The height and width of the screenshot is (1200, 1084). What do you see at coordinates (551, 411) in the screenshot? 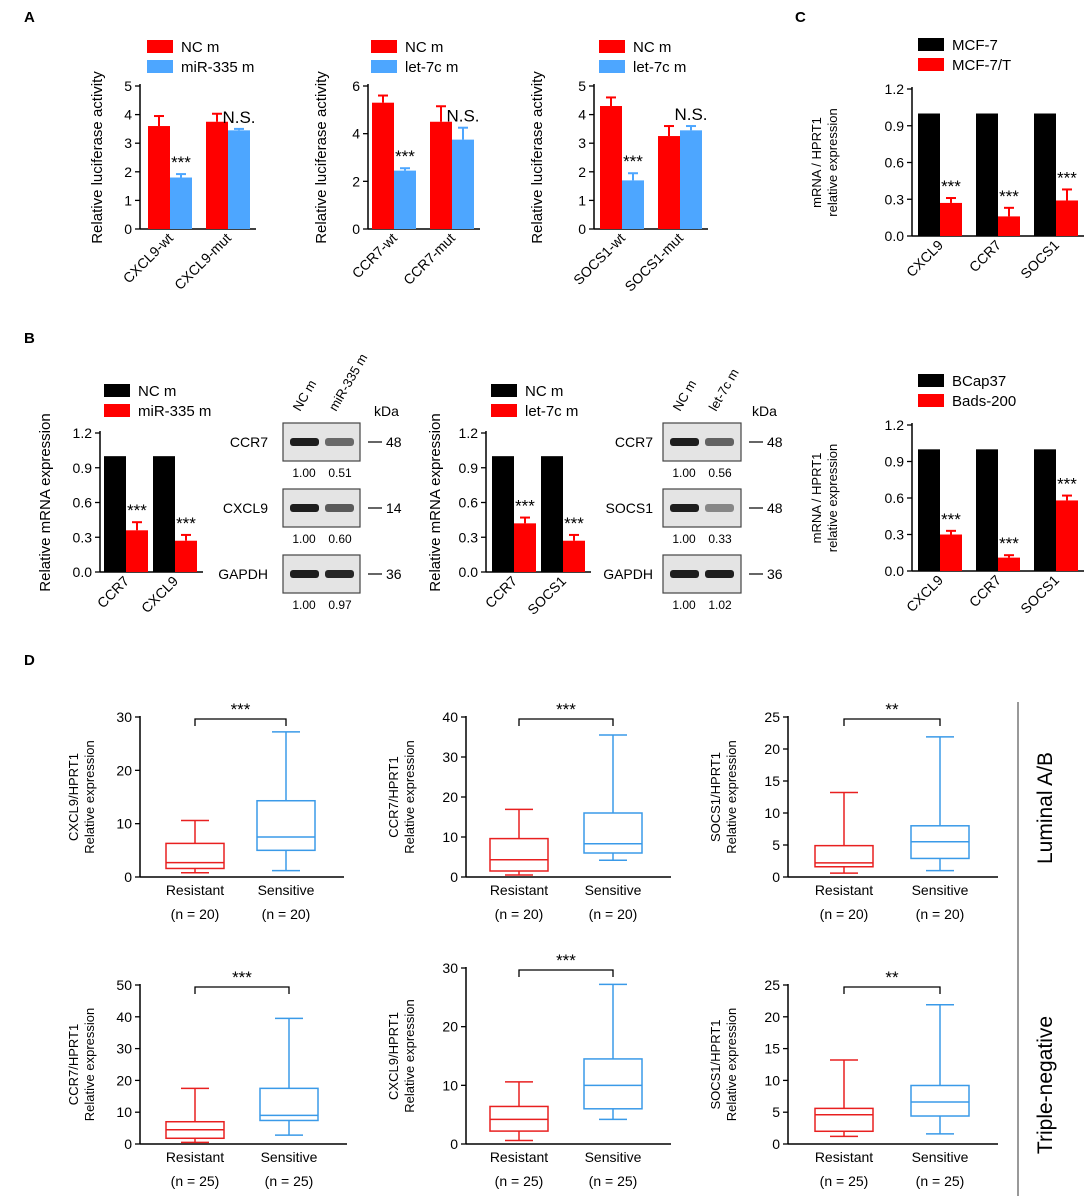
I see `legend-label: let-7c m` at bounding box center [551, 411].